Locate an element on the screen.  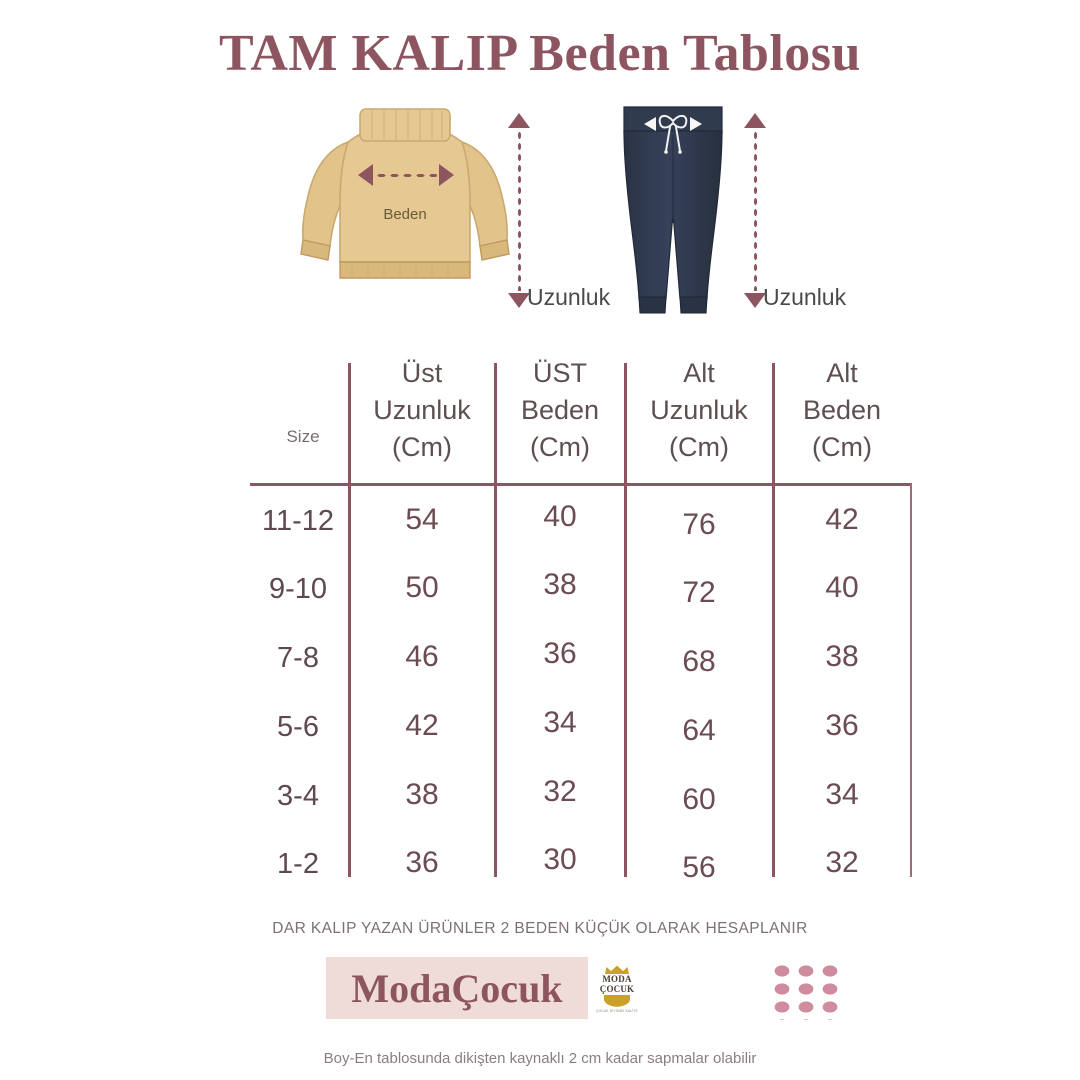
brand-badge: MODA ÇOCUK ÇOCUK GİYİMDE KALİTE is located at coordinates (617, 988).